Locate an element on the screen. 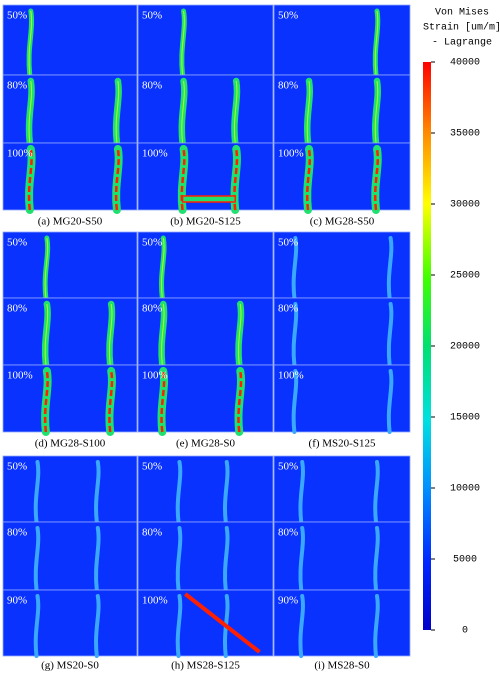  colorbar-title: Von Mises is located at coordinates (462, 13).